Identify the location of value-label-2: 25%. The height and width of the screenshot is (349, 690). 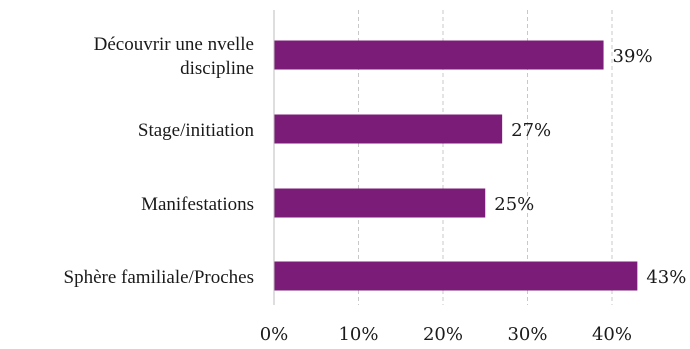
(514, 204).